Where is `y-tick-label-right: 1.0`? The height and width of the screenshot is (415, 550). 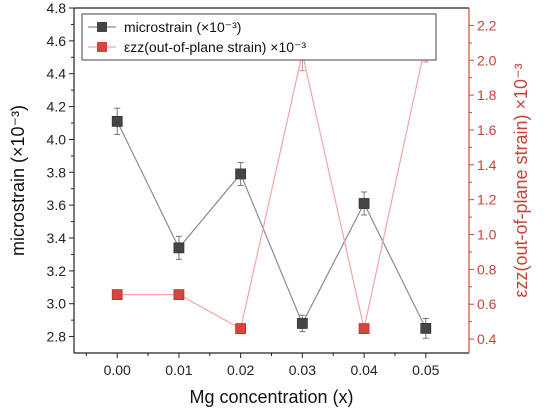 y-tick-label-right: 1.0 is located at coordinates (487, 235).